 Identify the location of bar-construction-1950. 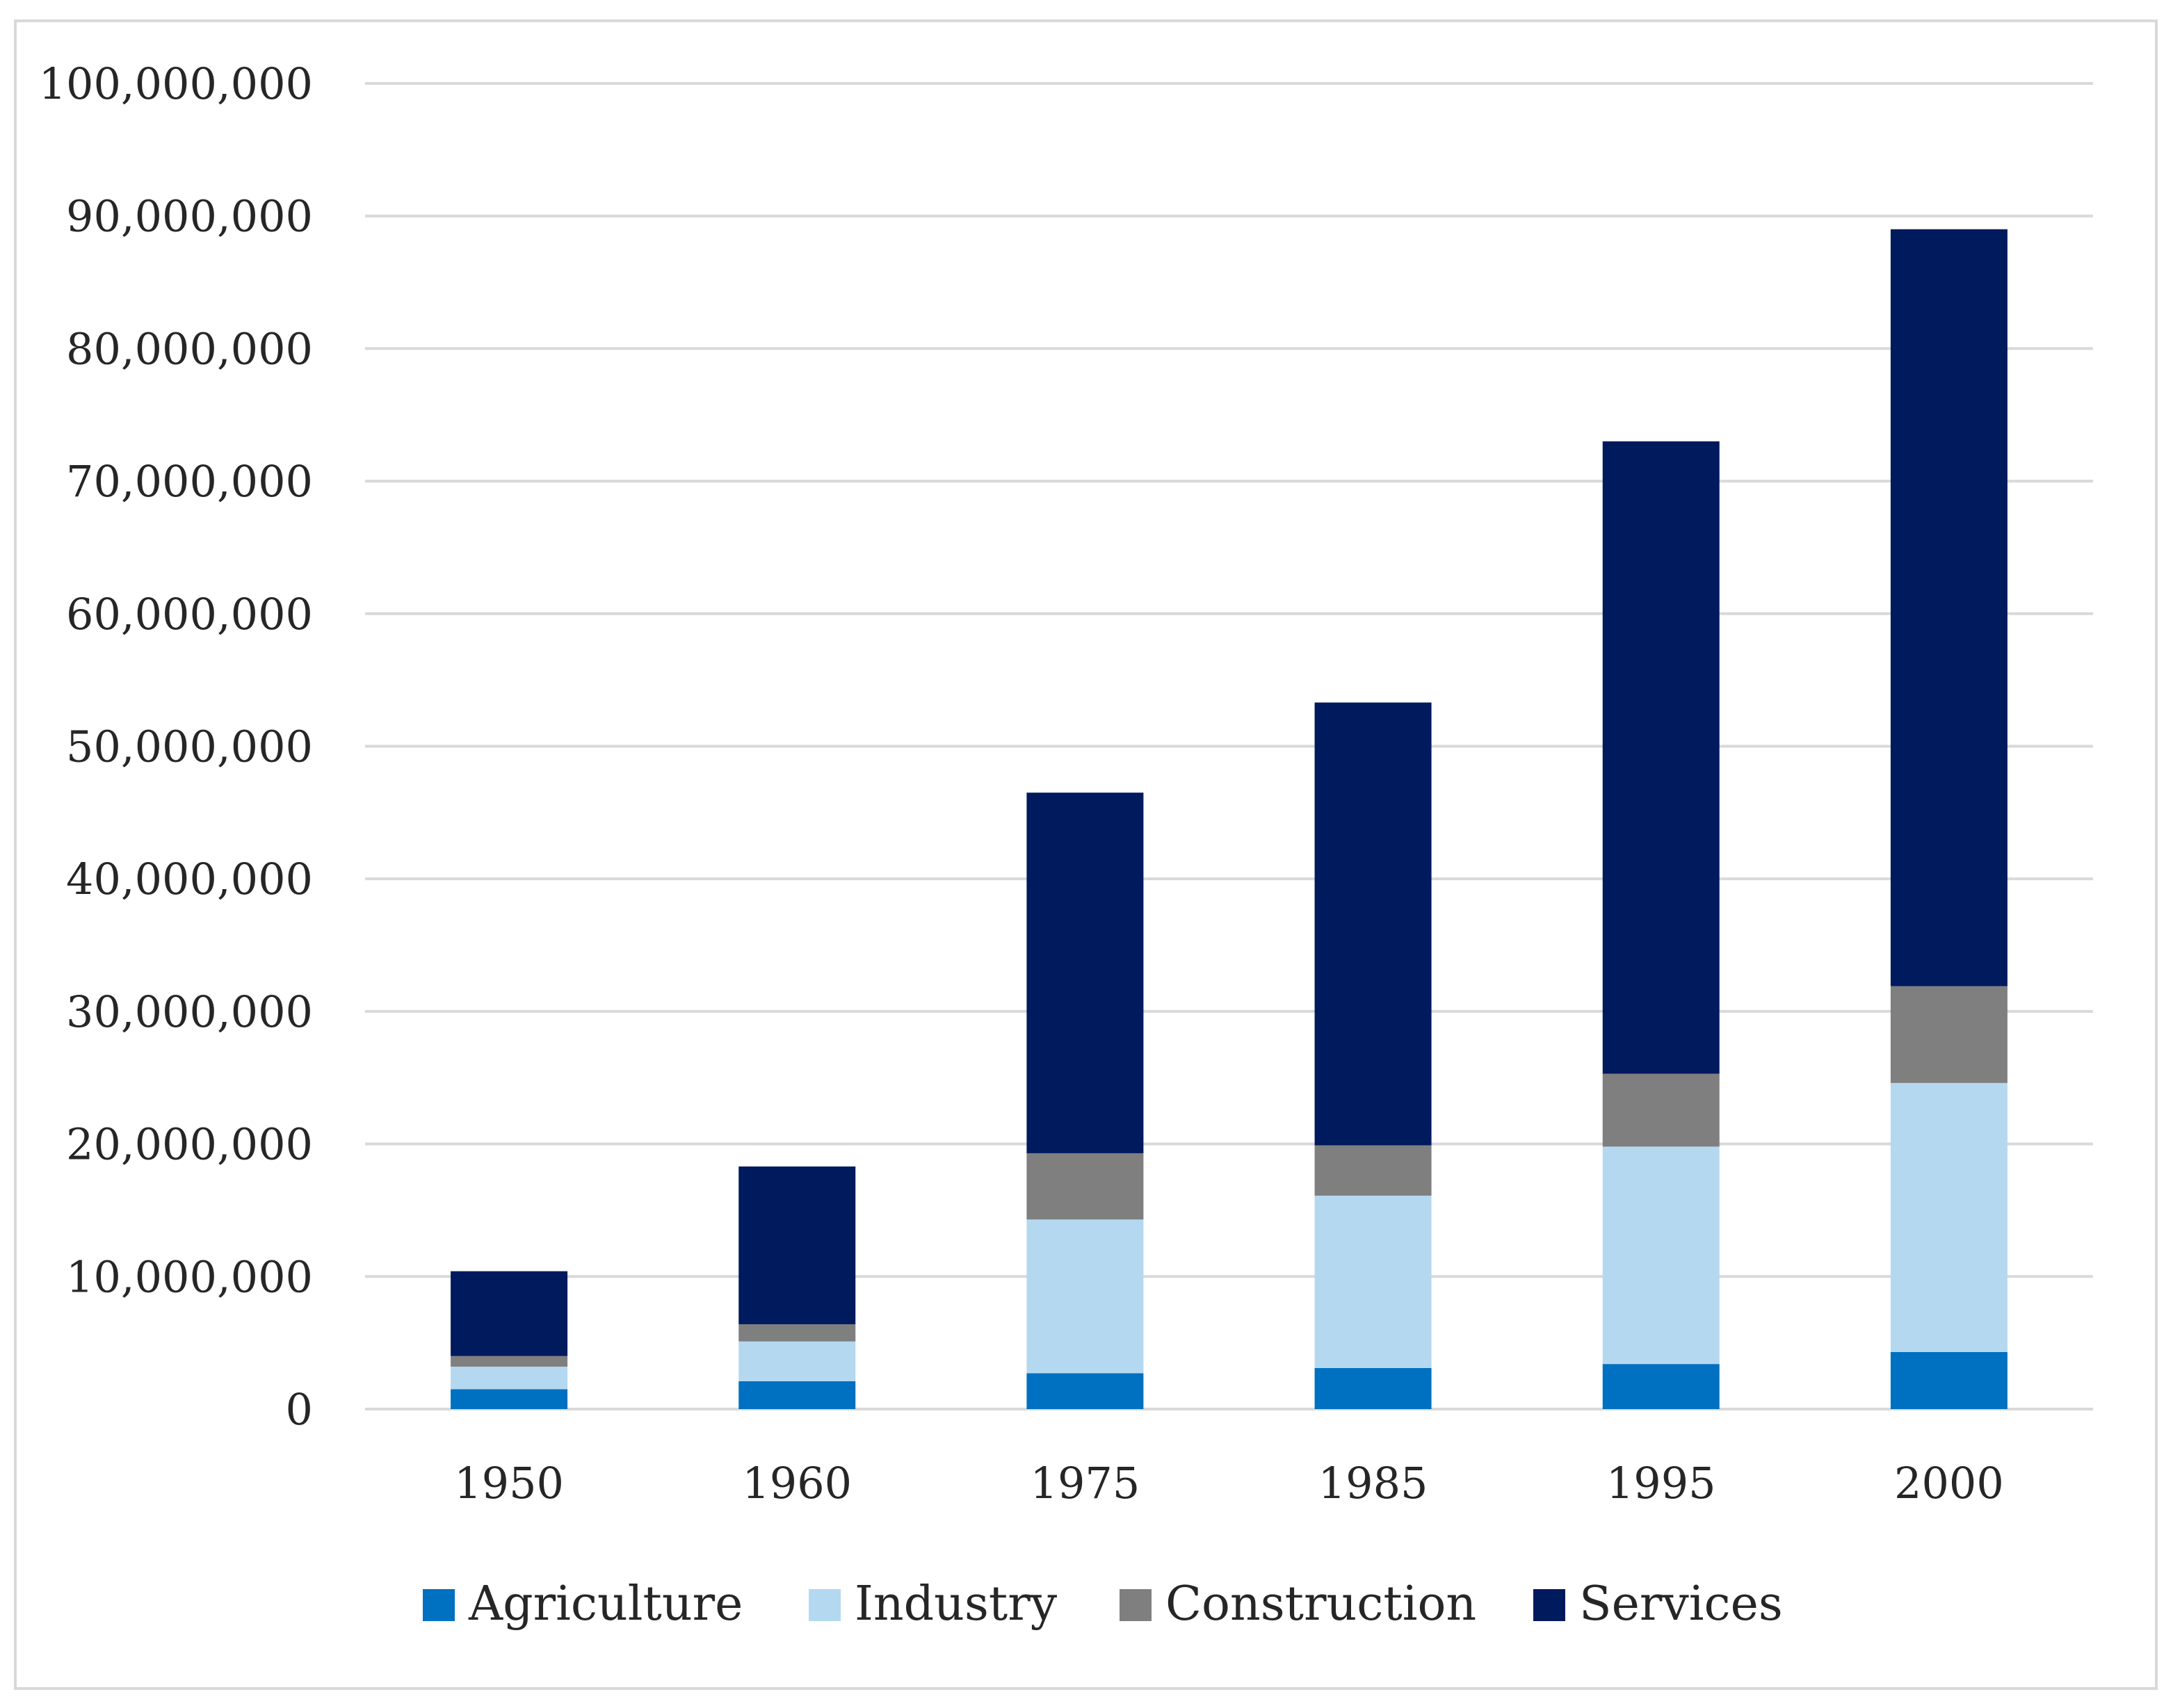
(509, 1362).